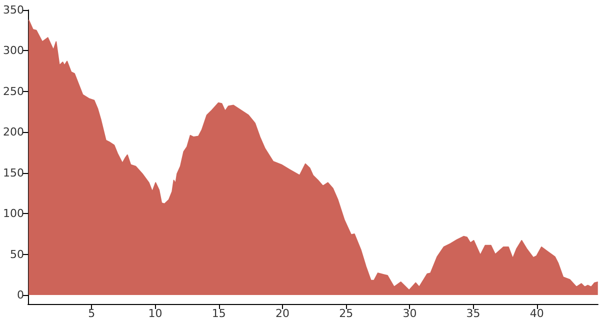  I want to click on y-tick-label: 200, so click(13, 132).